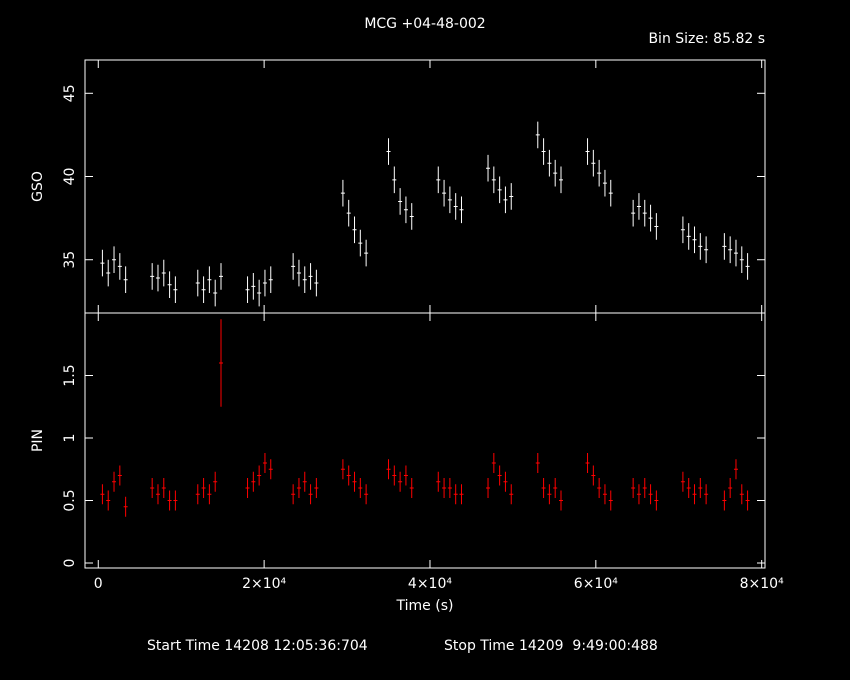 Image resolution: width=850 pixels, height=680 pixels. I want to click on y-tick-label: 0.5, so click(70, 500).